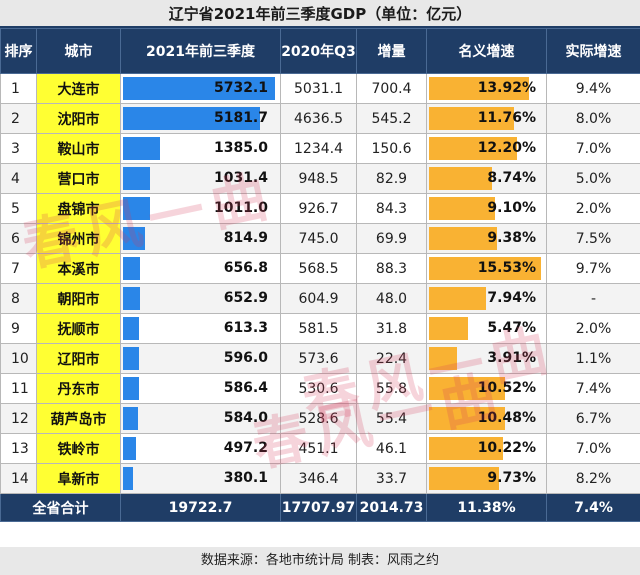 This screenshot has width=640, height=575. Describe the element at coordinates (320, 298) in the screenshot. I see `table-row: 8 朝阳市 652.9 604.9 48.0 7.94% -` at that location.